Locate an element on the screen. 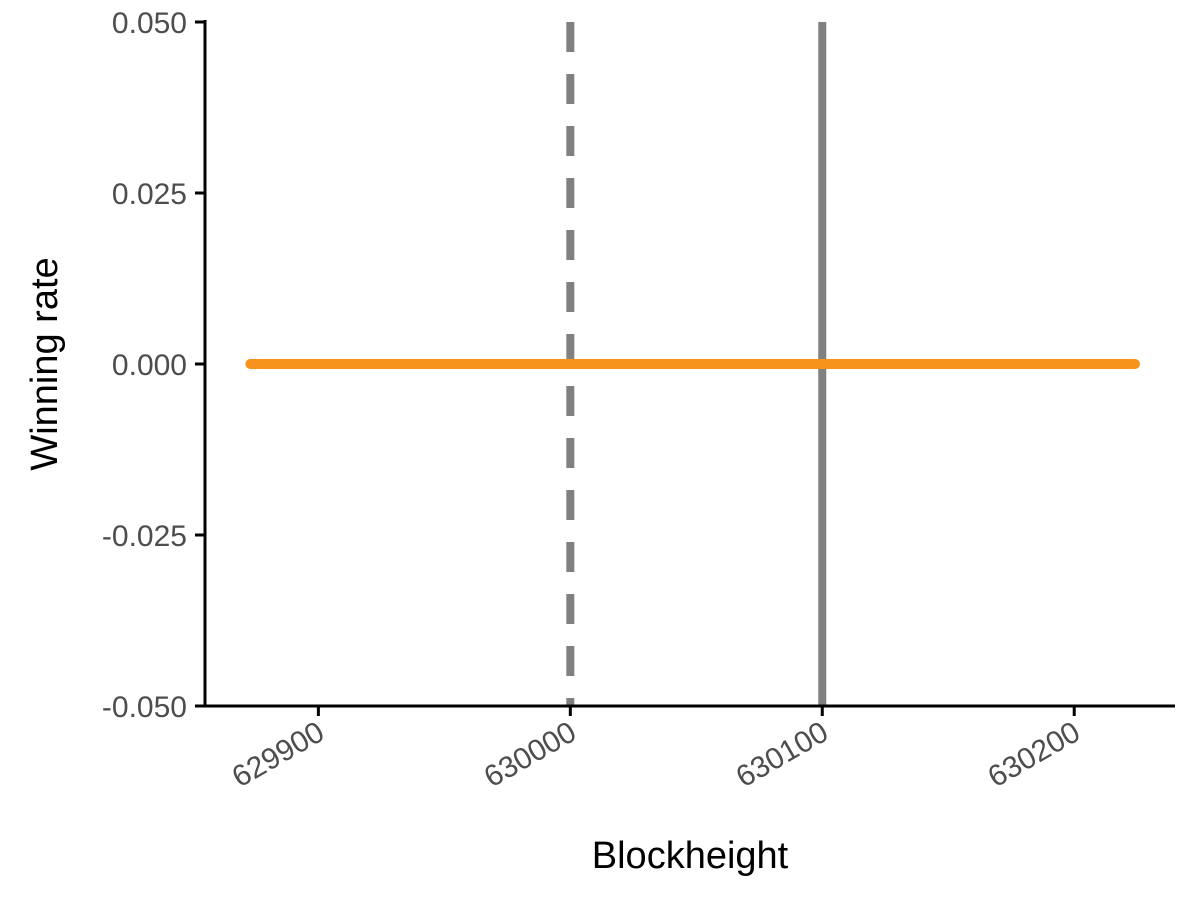 Image resolution: width=1200 pixels, height=900 pixels. y-tick-label: 0.000 is located at coordinates (149, 365).